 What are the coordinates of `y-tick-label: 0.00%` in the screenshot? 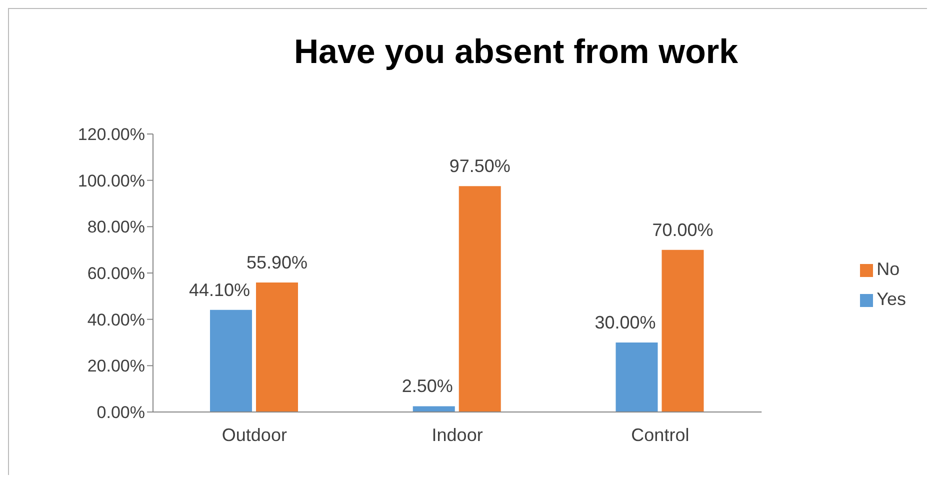 It's located at (120, 412).